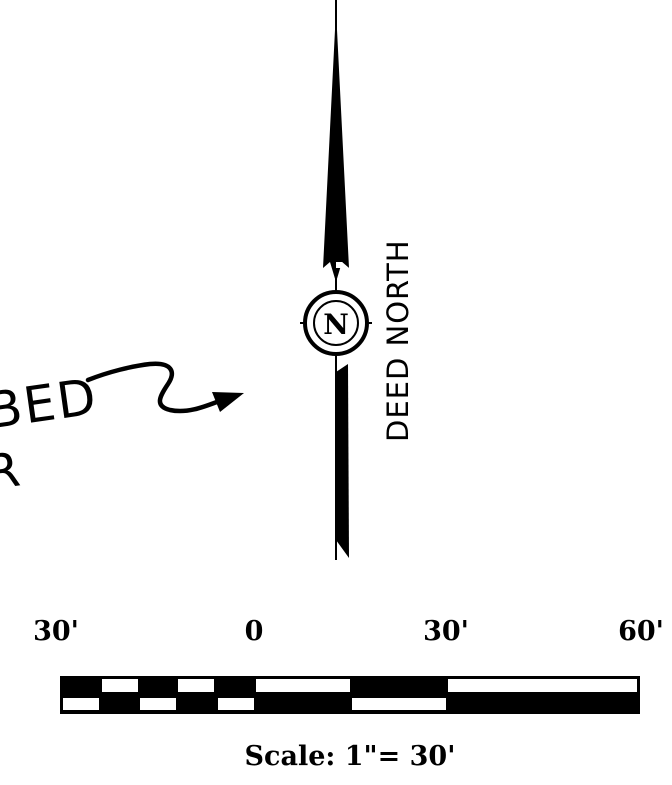 The image size is (672, 785). Describe the element at coordinates (342, 461) in the screenshot. I see `north-arrow-tail-icon` at that location.